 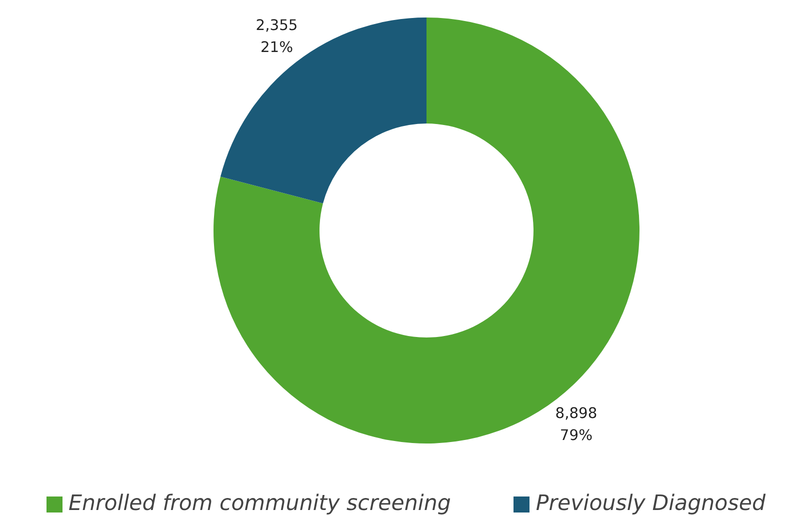 What do you see at coordinates (259, 503) in the screenshot?
I see `legend-label: Enrolled from community screening` at bounding box center [259, 503].